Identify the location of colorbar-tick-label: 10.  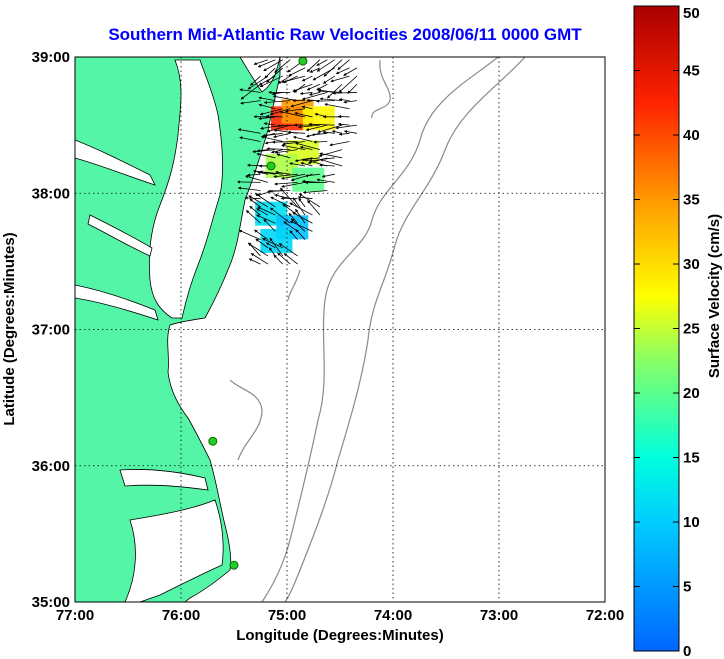
(691, 522).